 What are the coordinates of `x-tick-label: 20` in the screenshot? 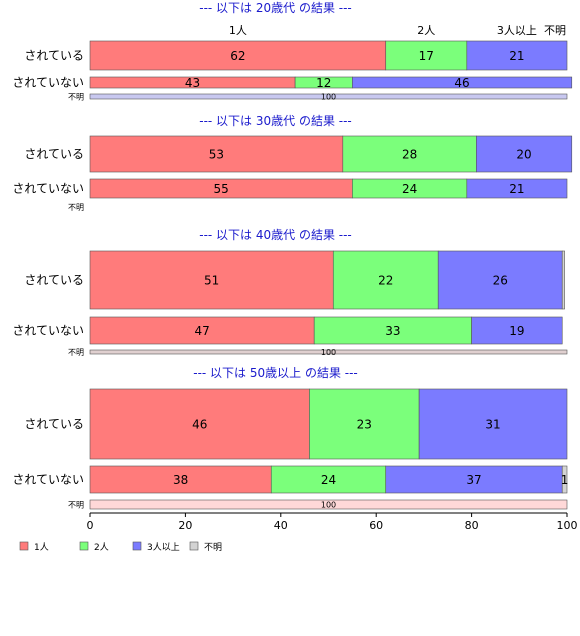 It's located at (185, 525).